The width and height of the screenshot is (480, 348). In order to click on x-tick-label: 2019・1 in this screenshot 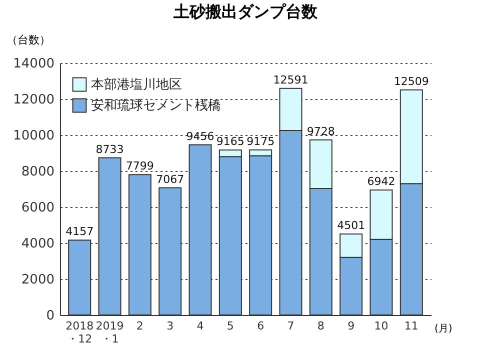, I will do `click(110, 333)`.